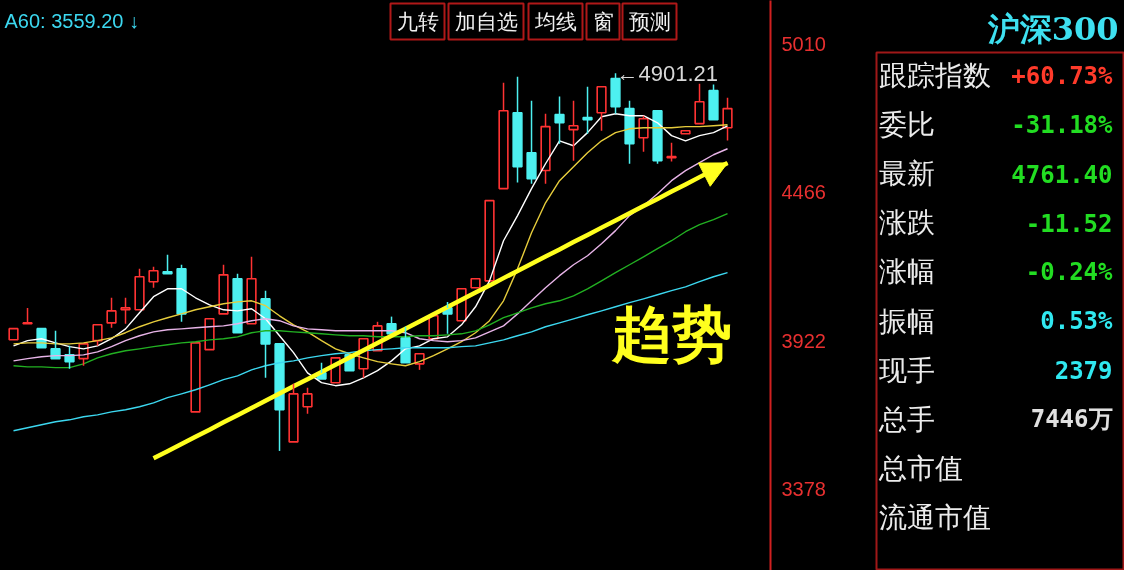 The image size is (1124, 570). I want to click on annotation: ←4901.21, so click(667, 73).